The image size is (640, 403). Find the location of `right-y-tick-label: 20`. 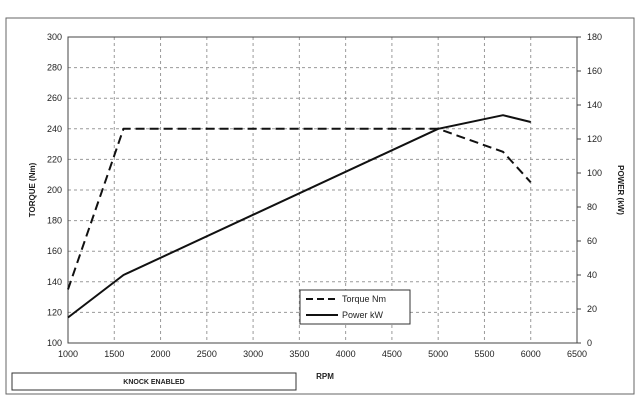

right-y-tick-label: 20 is located at coordinates (592, 309).